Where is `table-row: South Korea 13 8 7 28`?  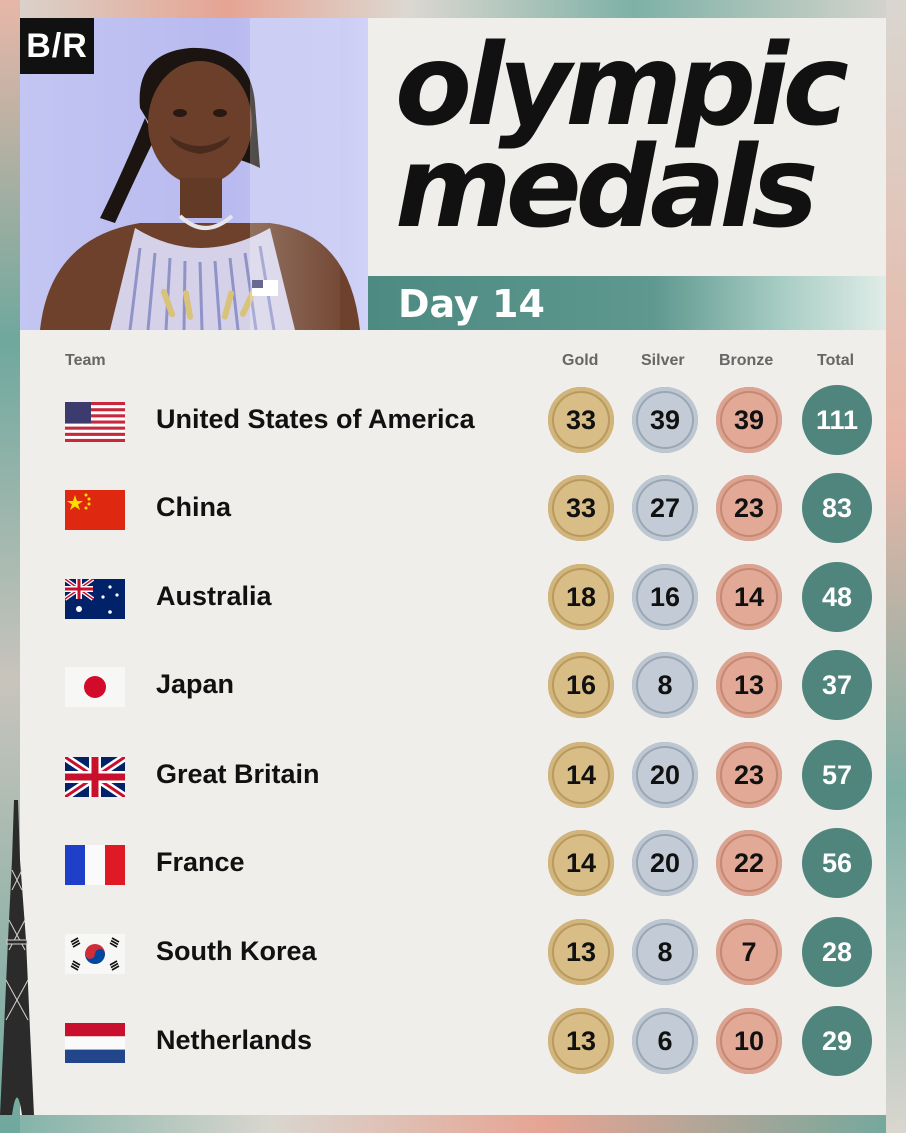
table-row: South Korea 13 8 7 28 is located at coordinates (460, 956).